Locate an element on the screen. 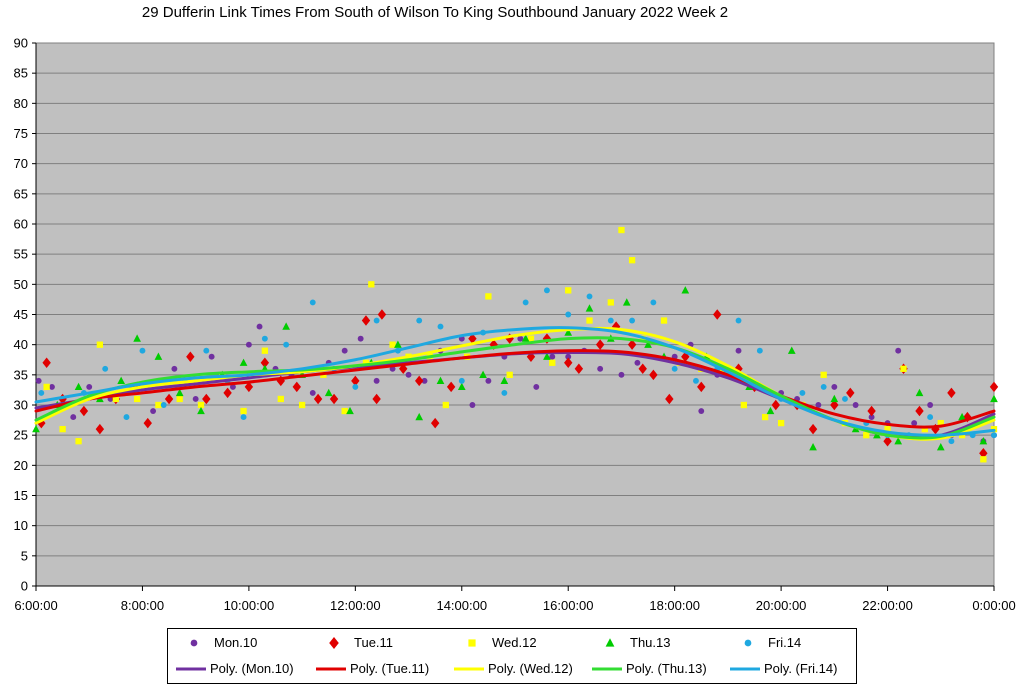 This screenshot has width=1024, height=690. x-tick-label: 8:00:00 is located at coordinates (142, 605).